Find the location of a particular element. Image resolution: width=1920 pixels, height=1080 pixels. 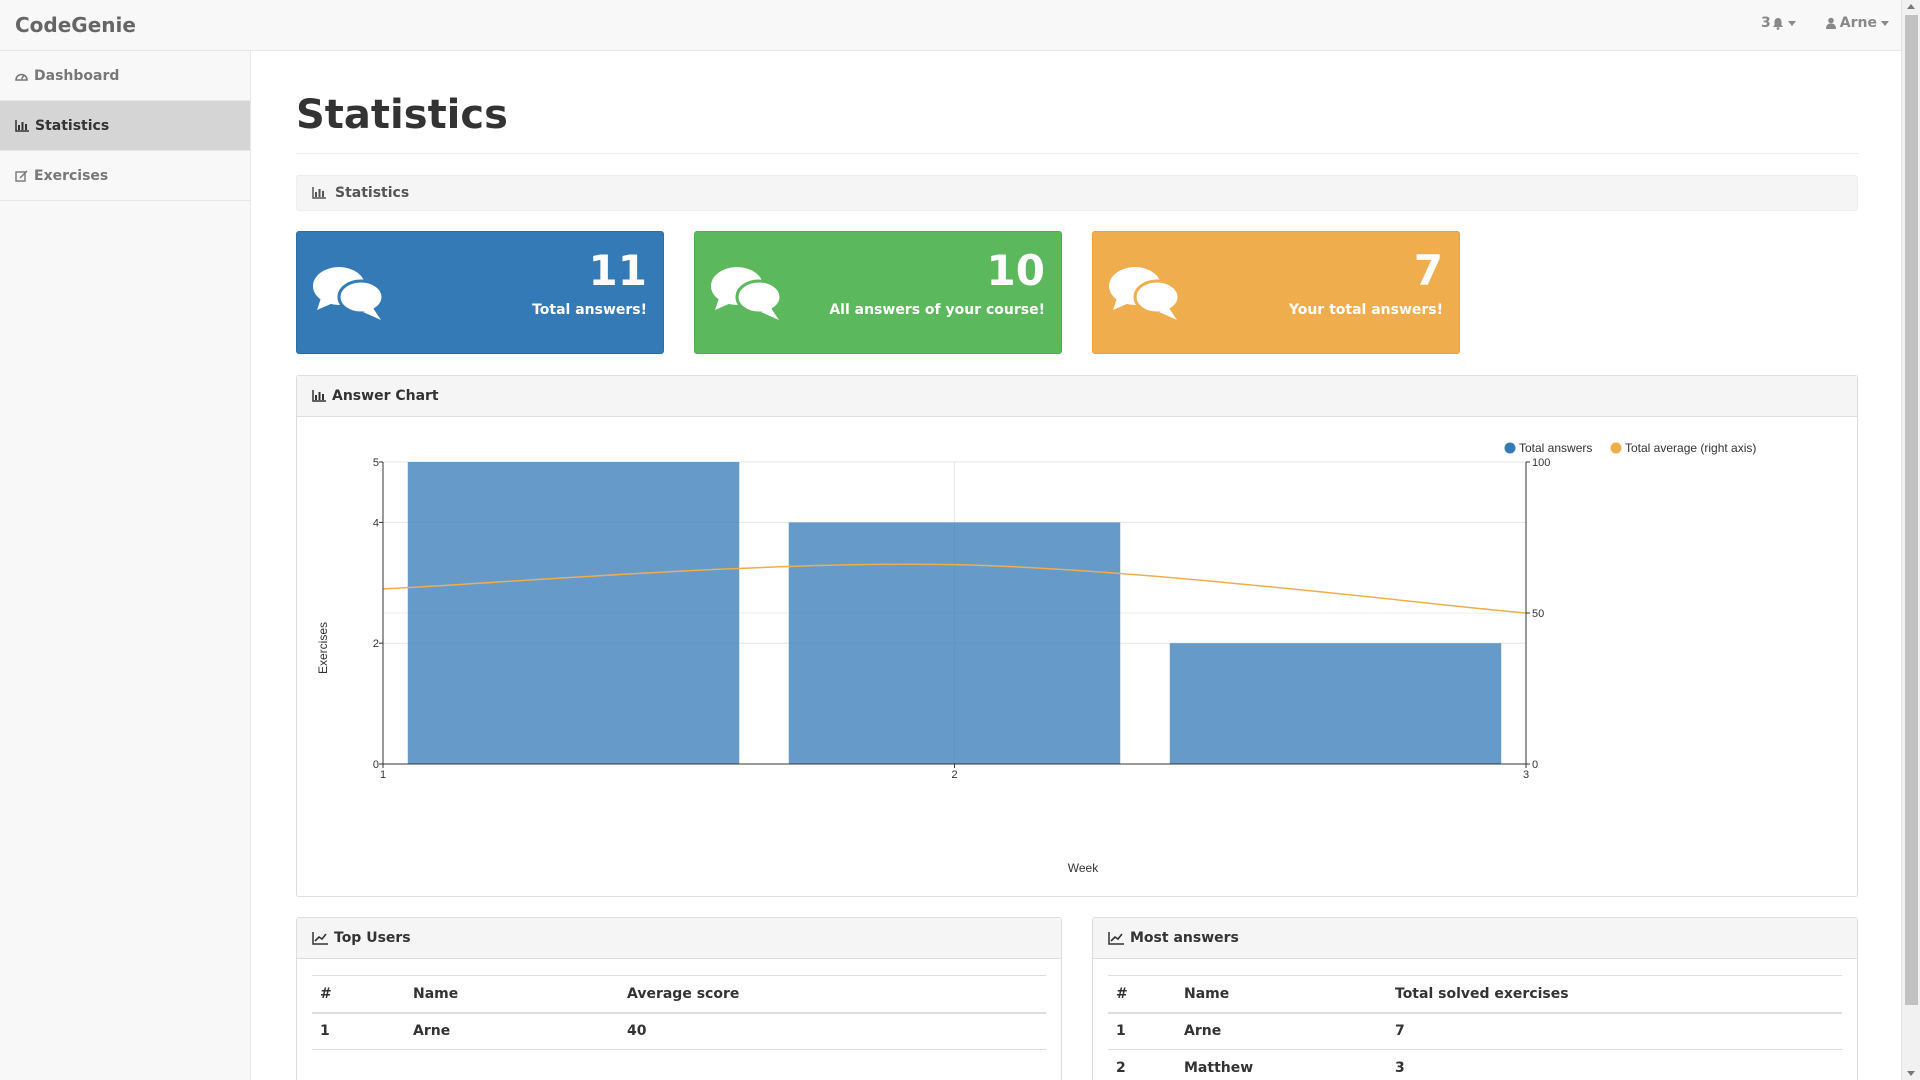

notification-count: 3 is located at coordinates (1766, 23).